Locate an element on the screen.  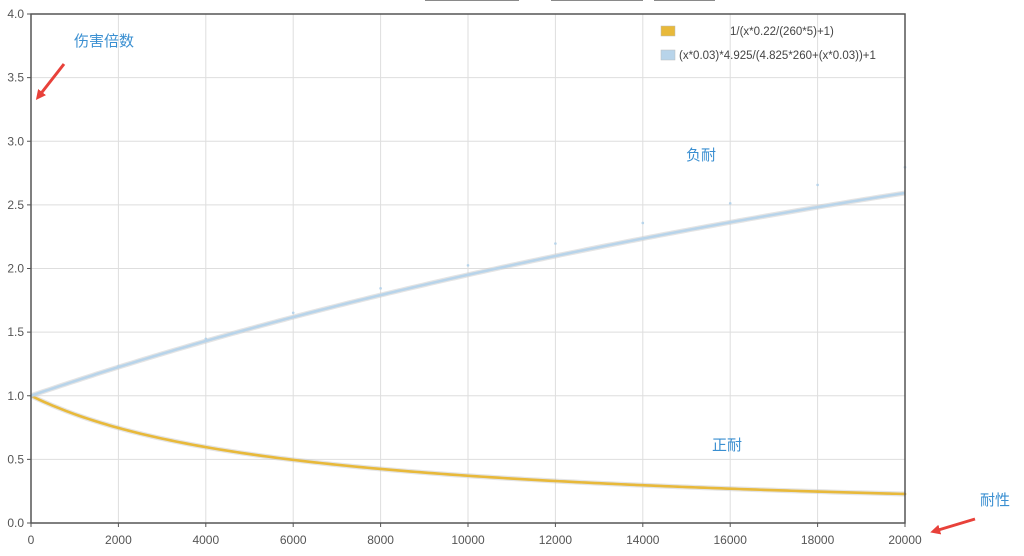
x-tick-label: 10000 is located at coordinates (468, 540).